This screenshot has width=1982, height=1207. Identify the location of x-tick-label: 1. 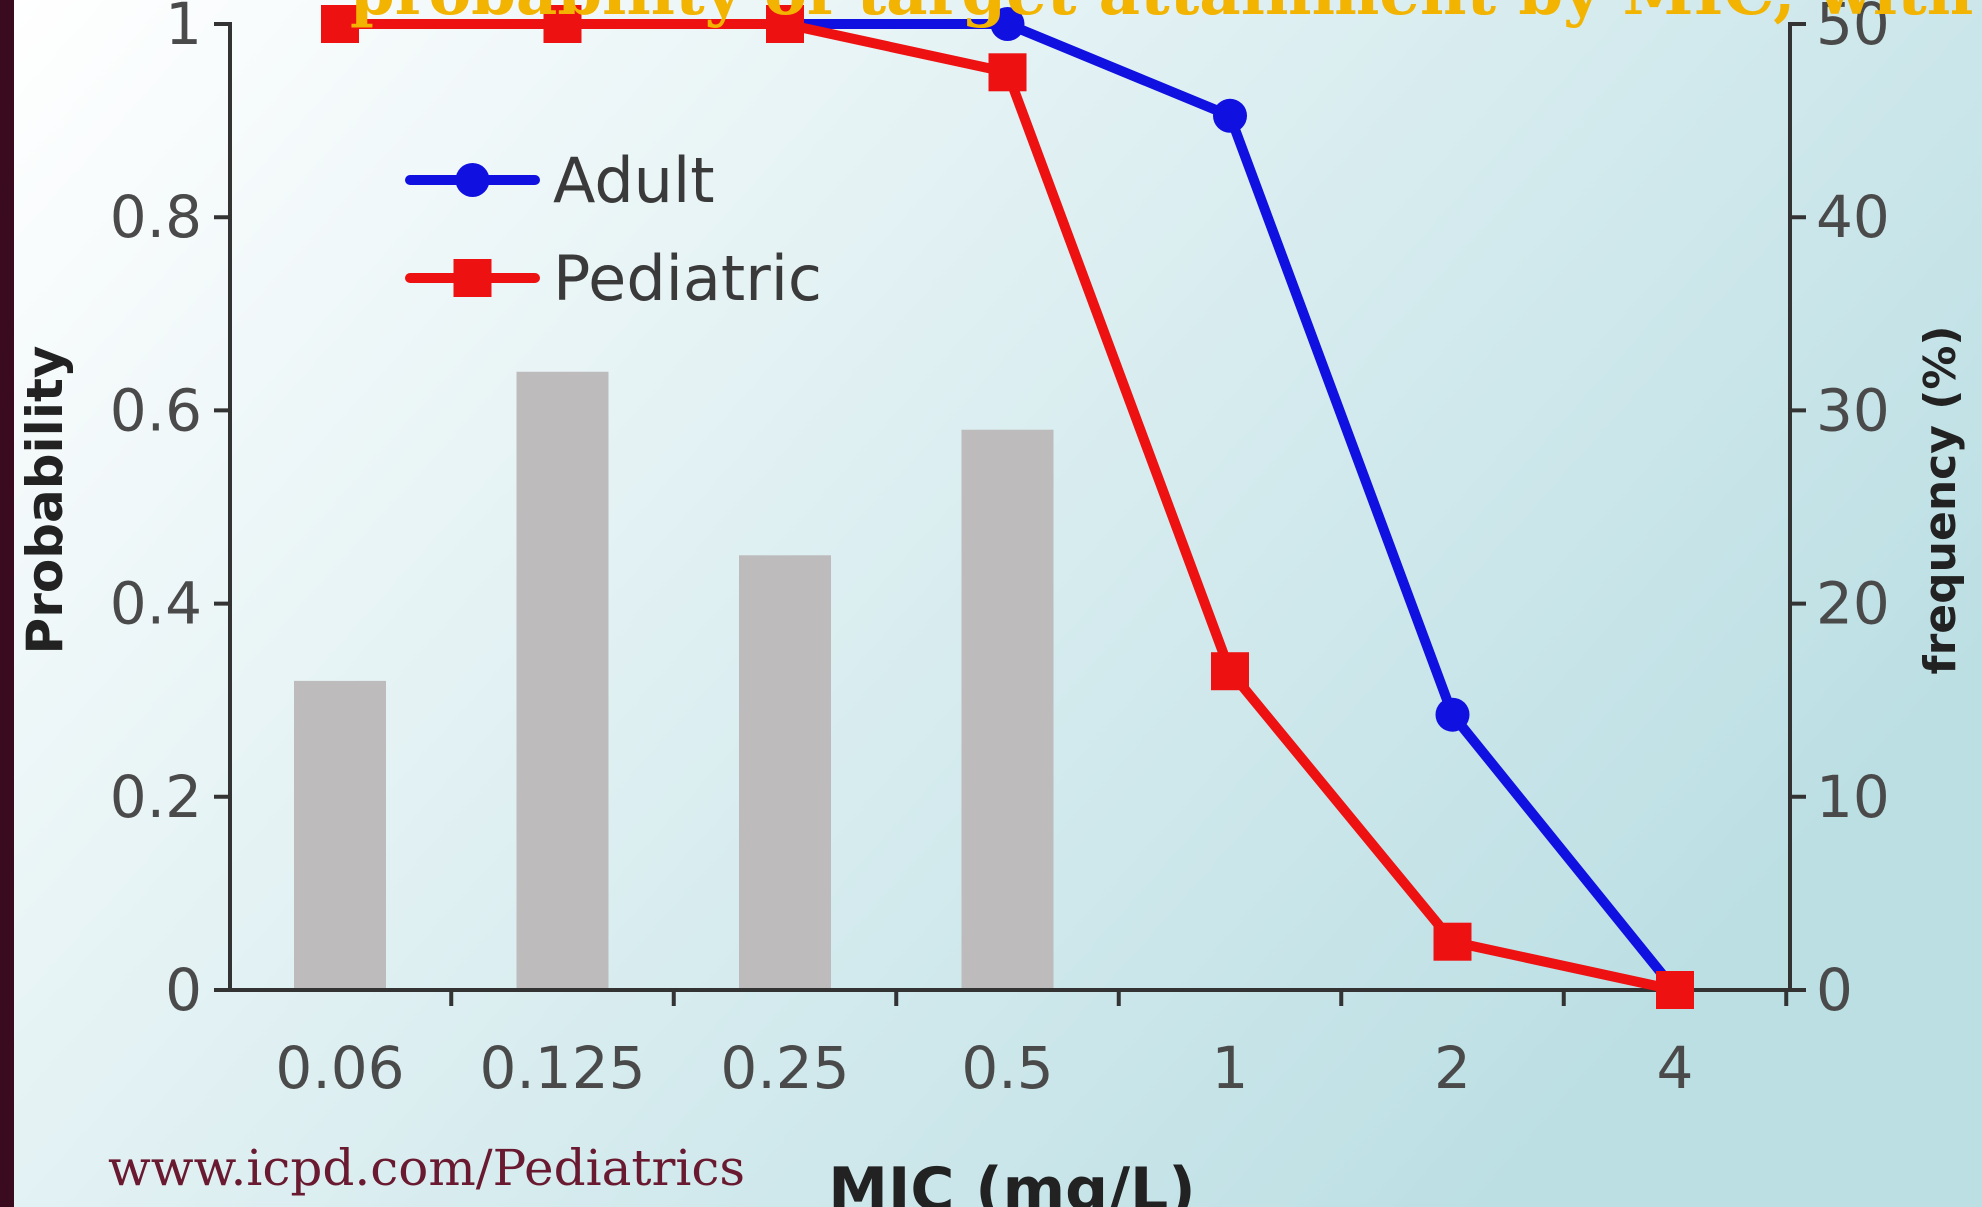
(1230, 1068).